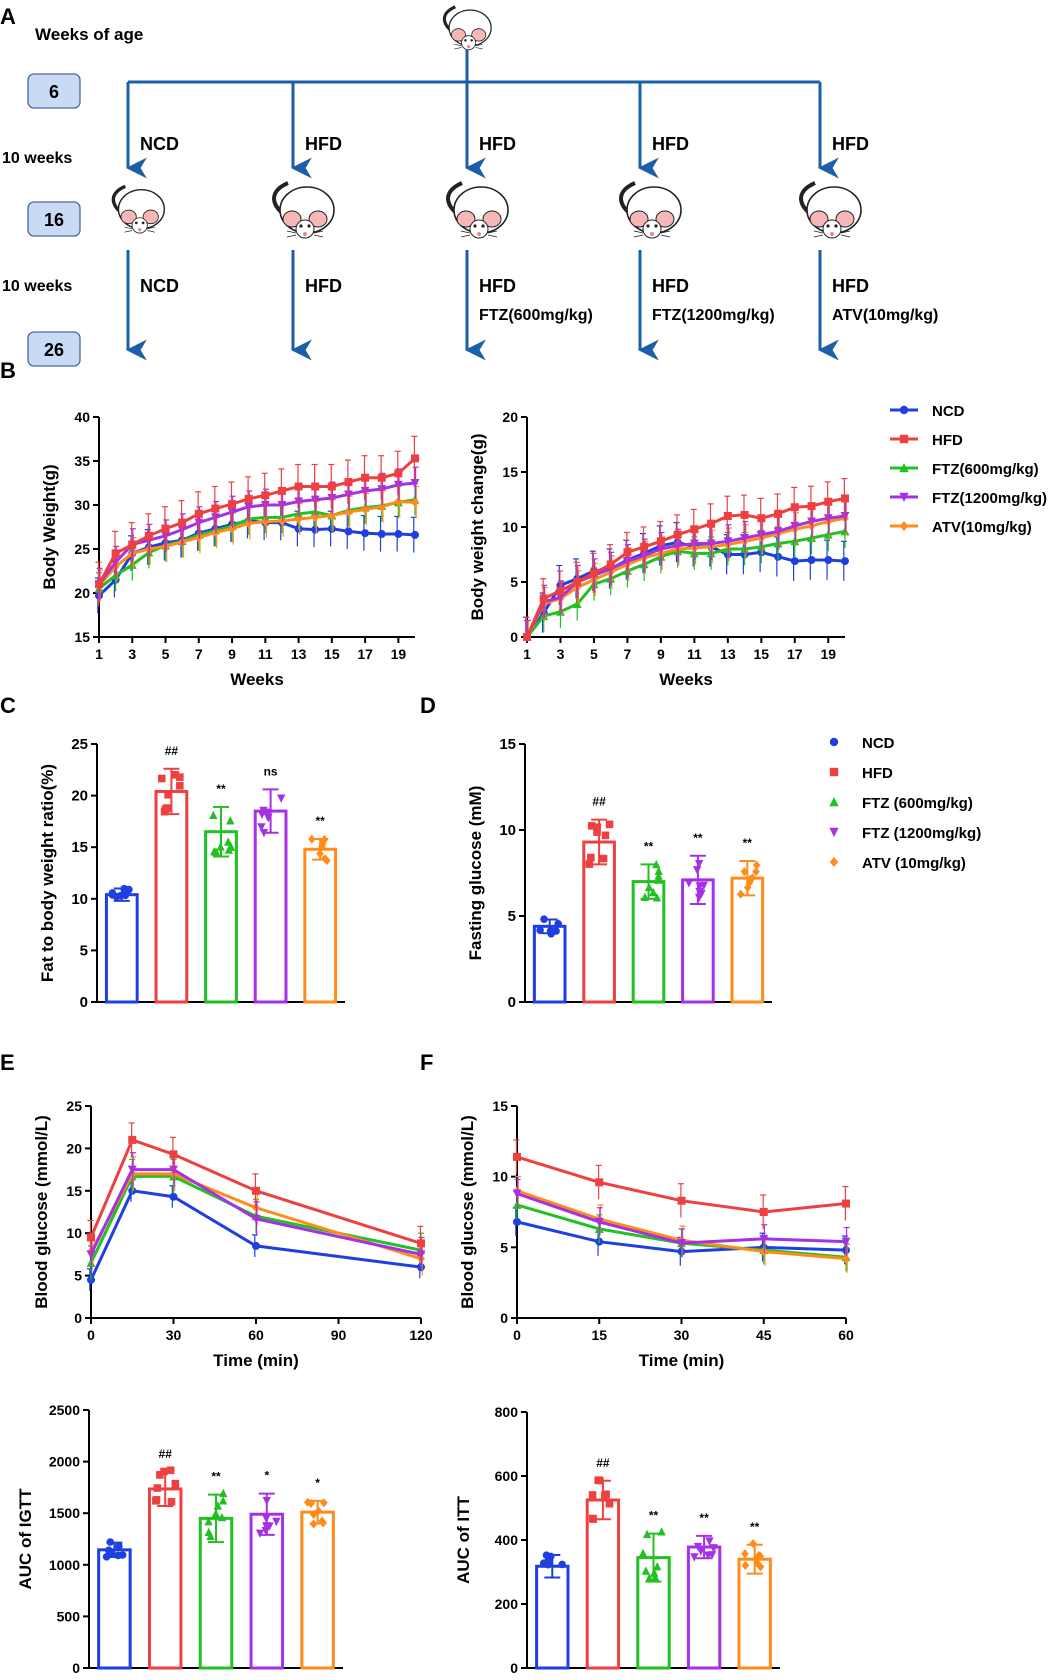 The image size is (1056, 1680). What do you see at coordinates (619, 873) in the screenshot?
I see `fasting-glucose-chart: 0 5 10 15 Fasting glucose (mM) ## ** ** **` at bounding box center [619, 873].